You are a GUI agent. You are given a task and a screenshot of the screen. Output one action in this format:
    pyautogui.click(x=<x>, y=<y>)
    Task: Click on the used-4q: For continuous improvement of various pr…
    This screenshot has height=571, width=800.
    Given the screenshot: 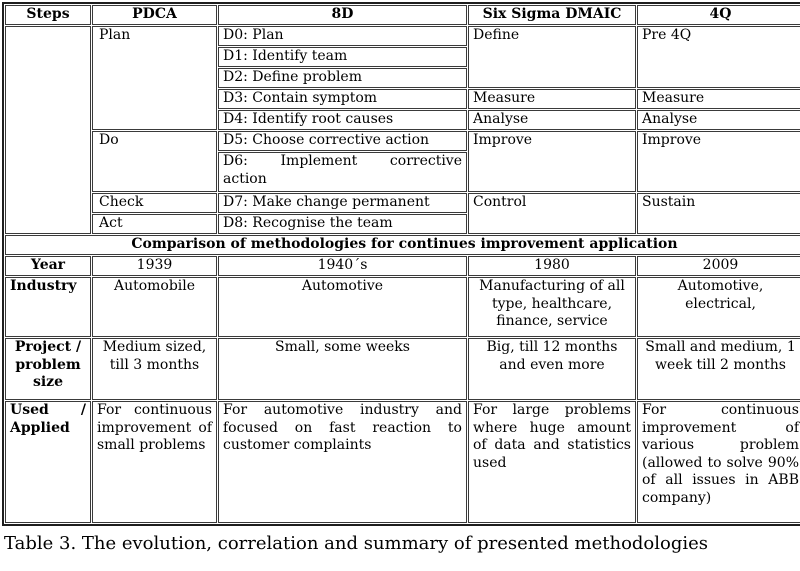 What is the action you would take?
    pyautogui.click(x=718, y=462)
    